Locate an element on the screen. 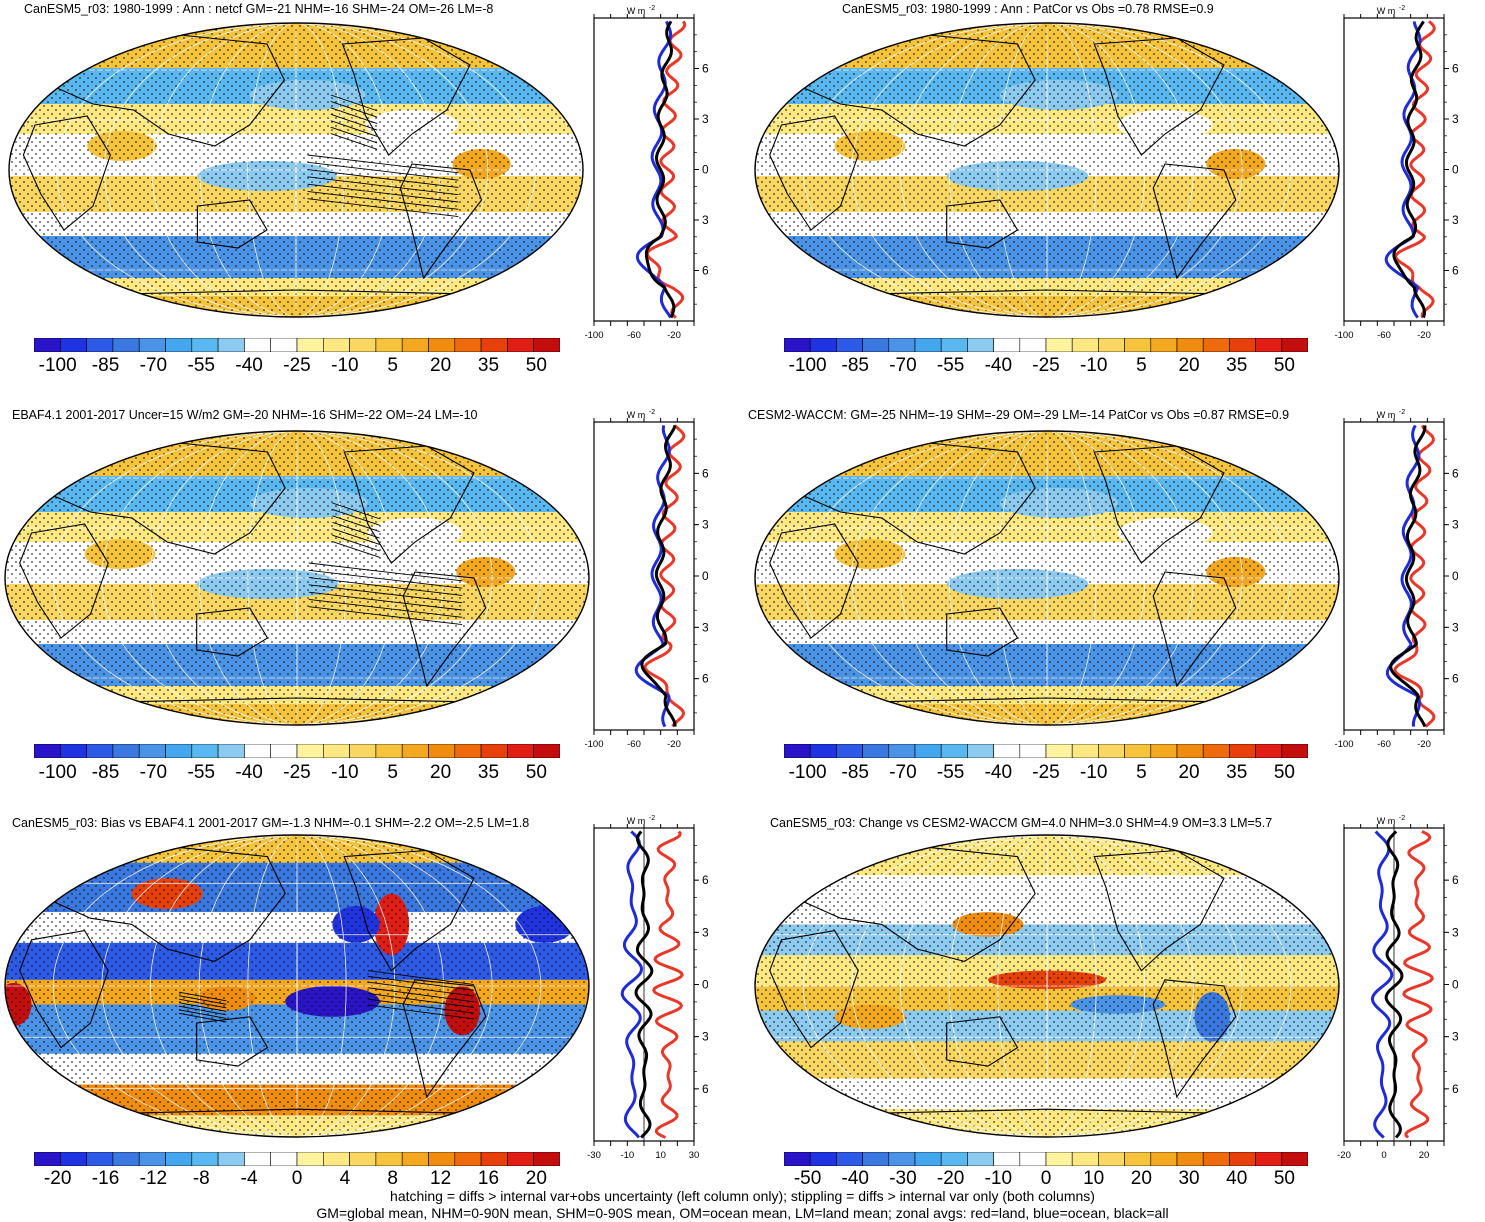 This screenshot has height=1222, width=1485. colorbar-label: -20 is located at coordinates (950, 1178).